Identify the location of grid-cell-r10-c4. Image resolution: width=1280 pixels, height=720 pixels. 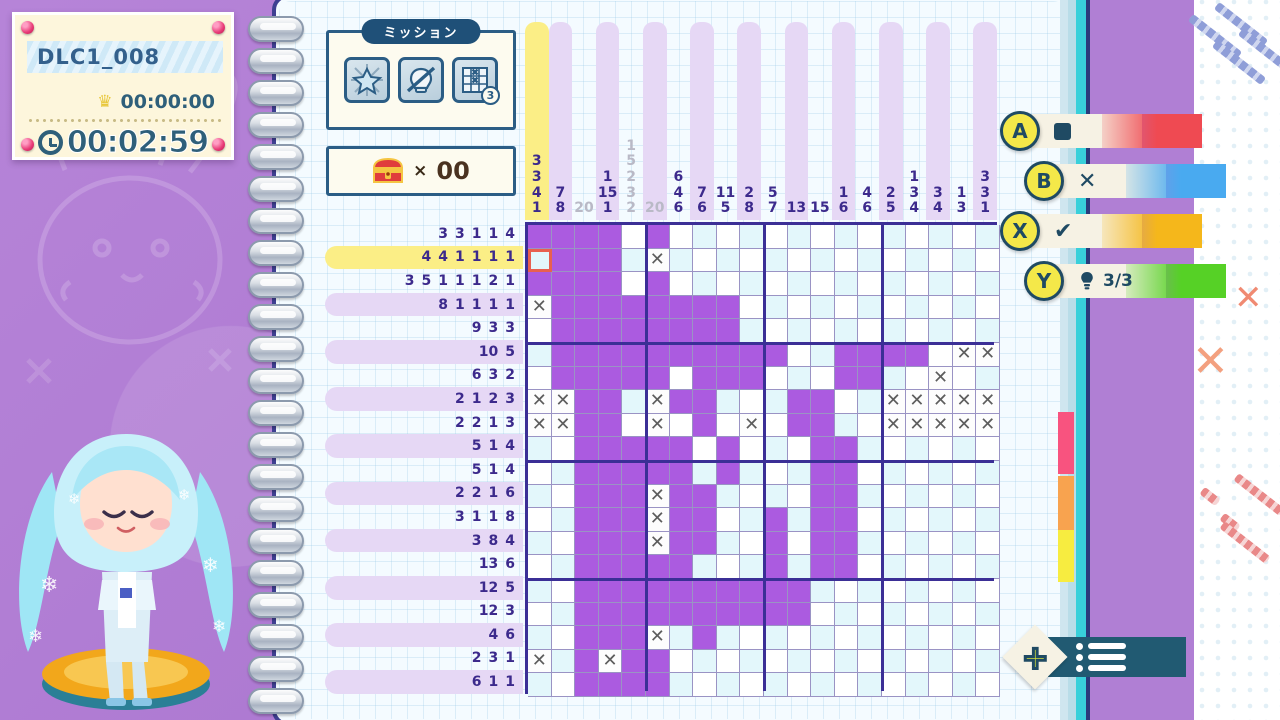
(610, 449).